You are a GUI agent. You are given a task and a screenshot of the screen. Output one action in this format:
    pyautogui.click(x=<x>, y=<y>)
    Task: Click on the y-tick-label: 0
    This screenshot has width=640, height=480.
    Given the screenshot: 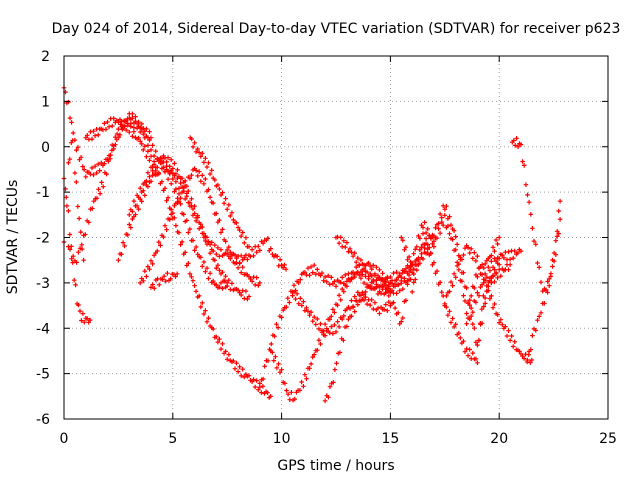 What is the action you would take?
    pyautogui.click(x=45, y=148)
    